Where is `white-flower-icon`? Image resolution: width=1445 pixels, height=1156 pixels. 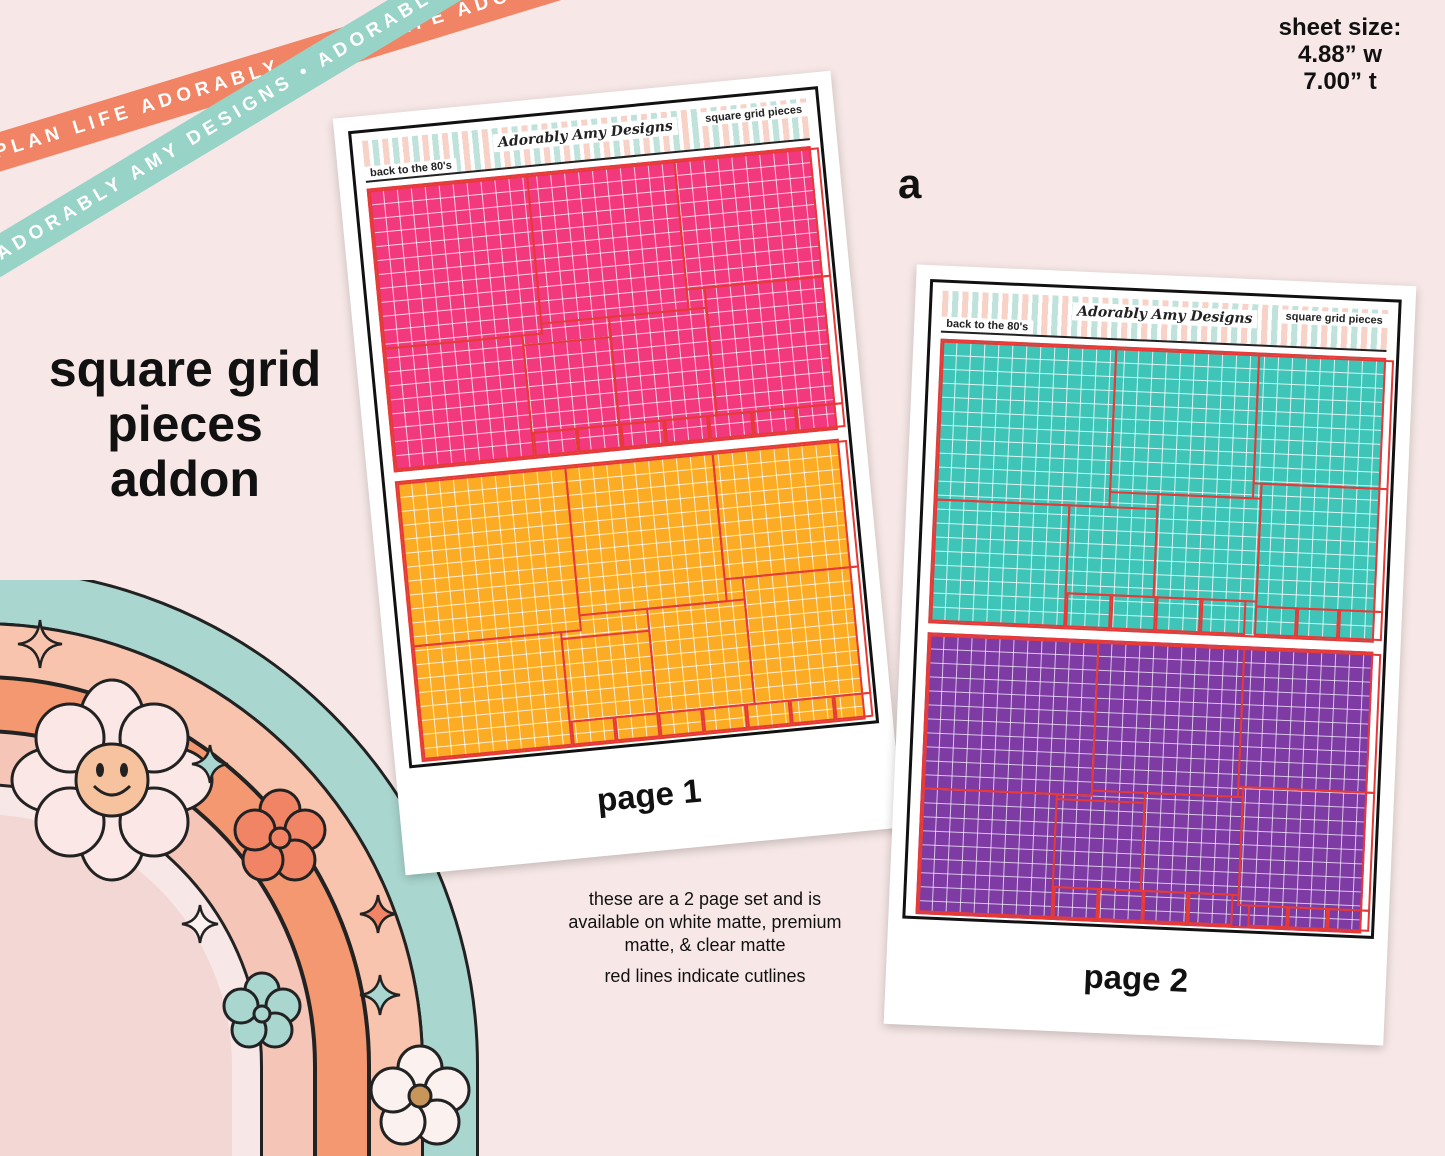
white-flower-icon is located at coordinates (420, 1095).